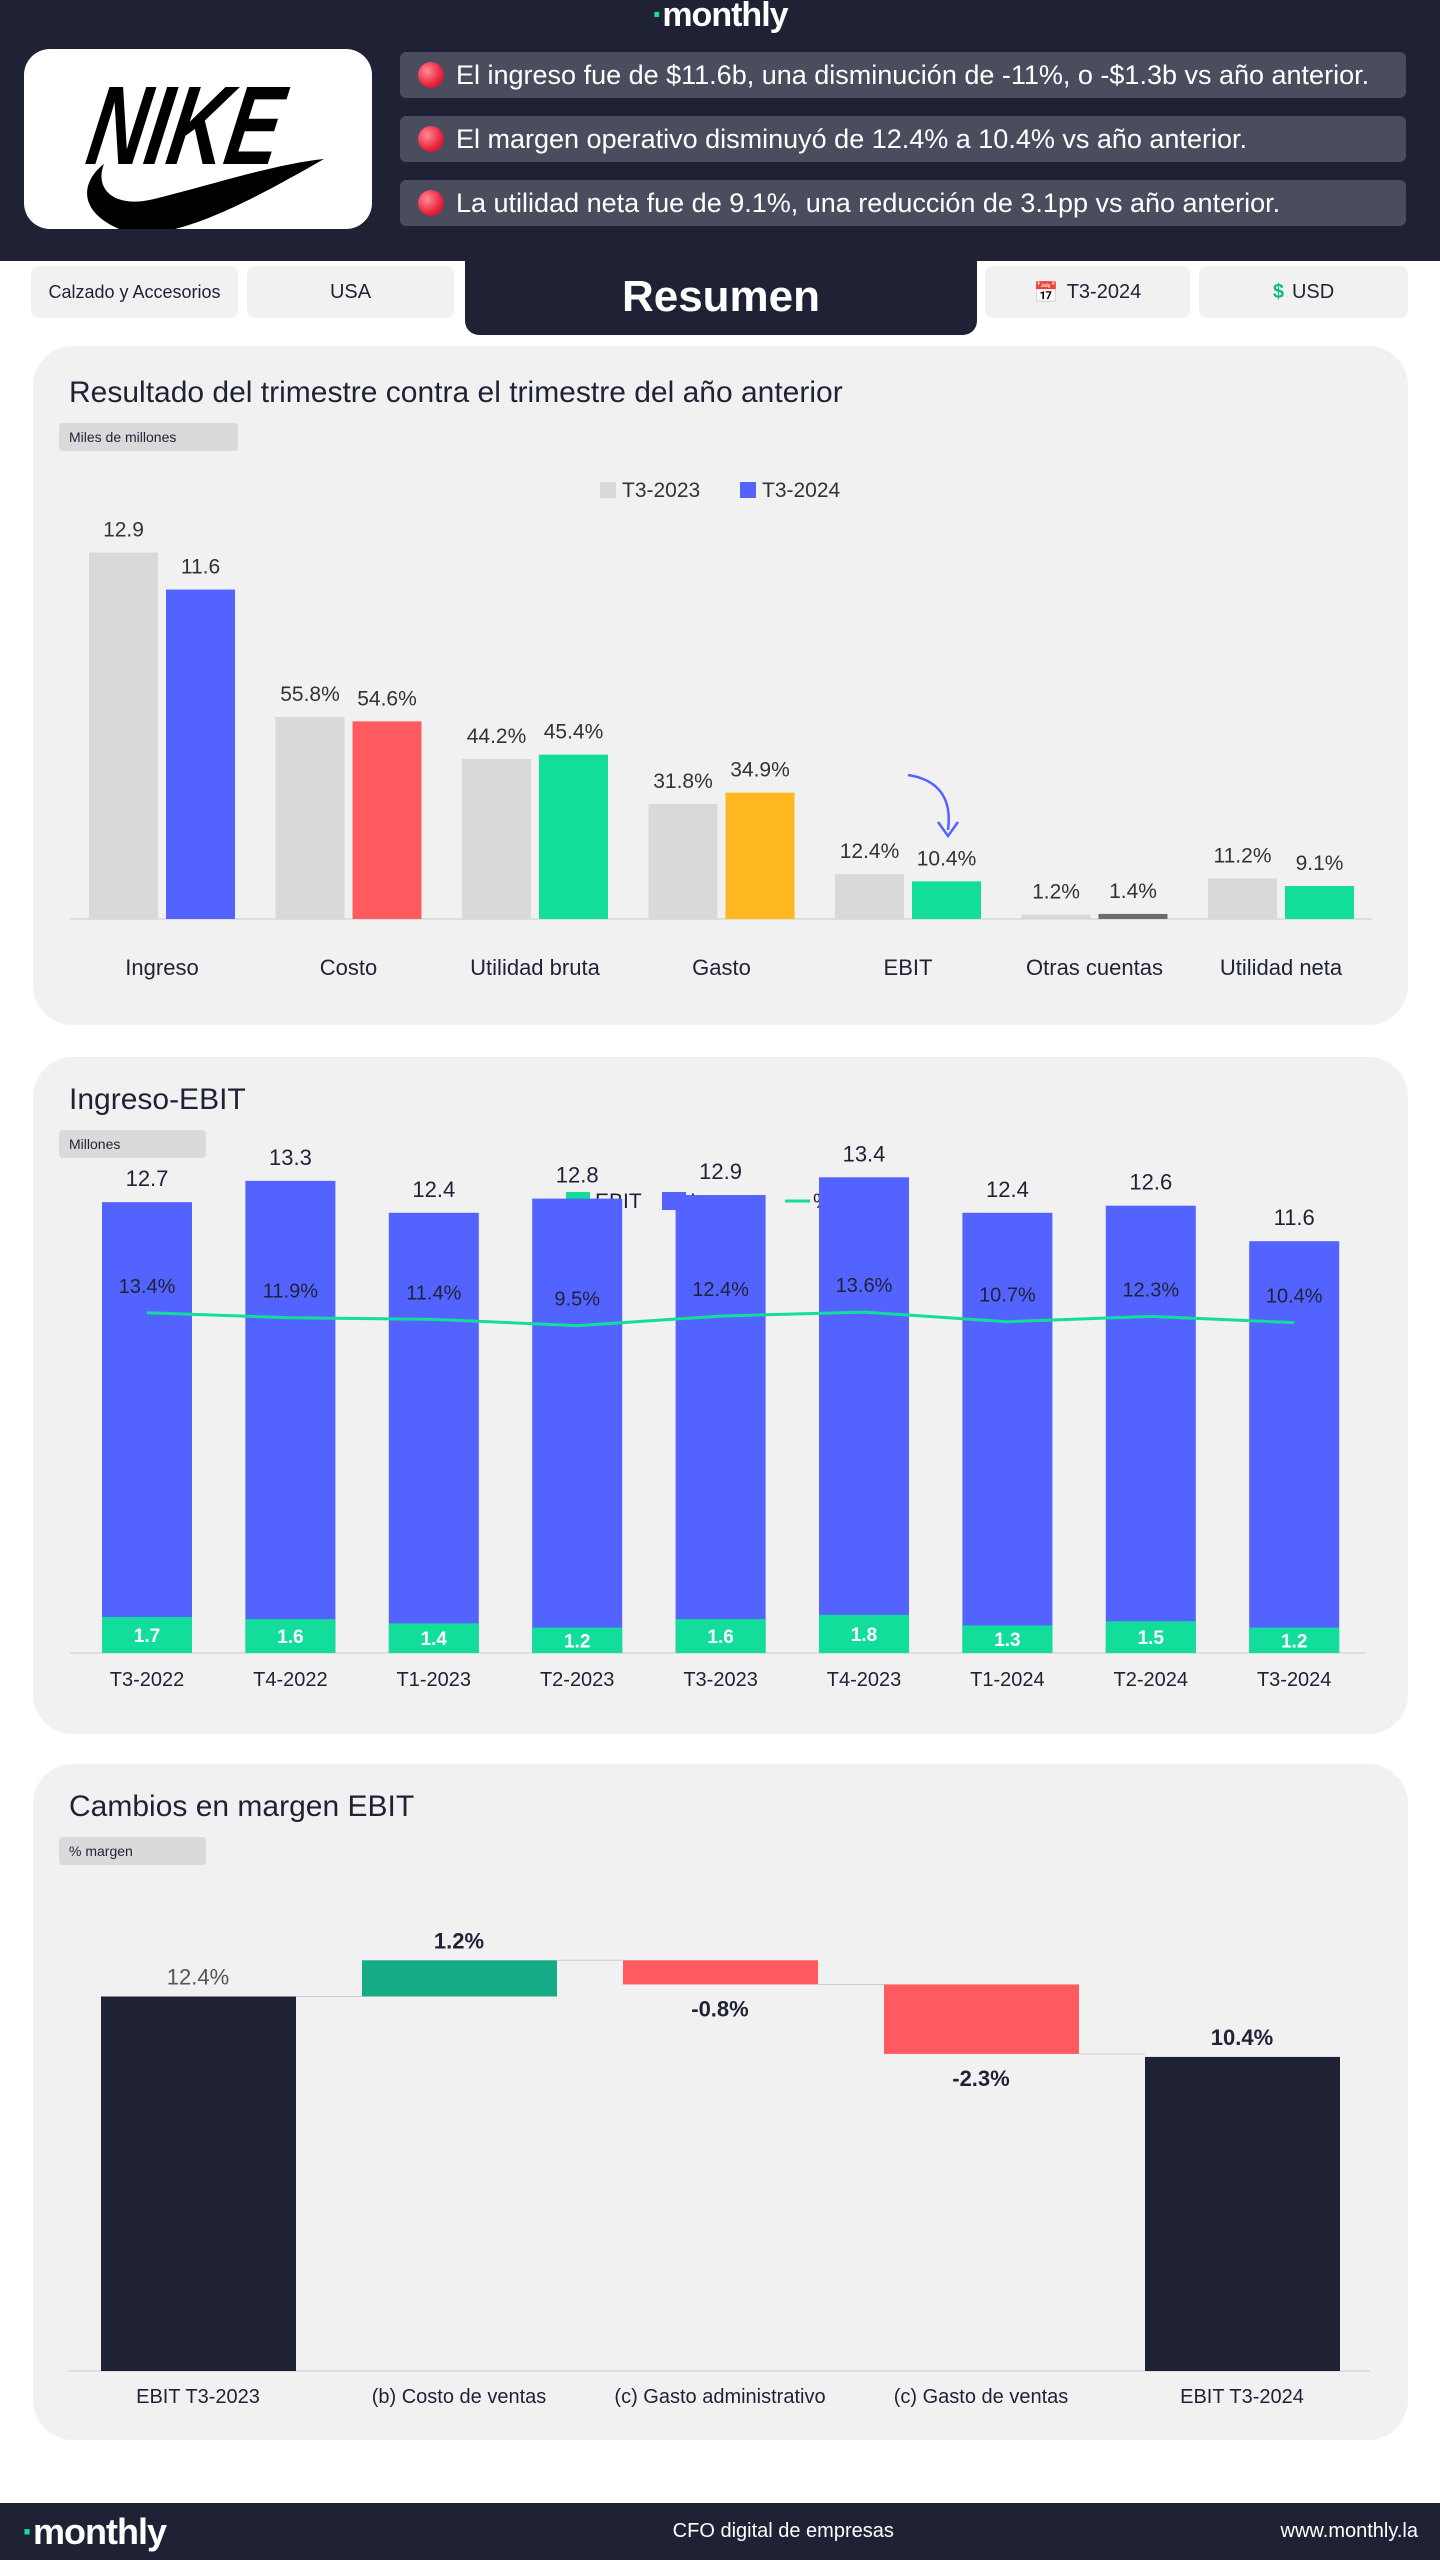 The image size is (1440, 2560). Describe the element at coordinates (188, 124) in the screenshot. I see `svg-text: NIKE` at that location.